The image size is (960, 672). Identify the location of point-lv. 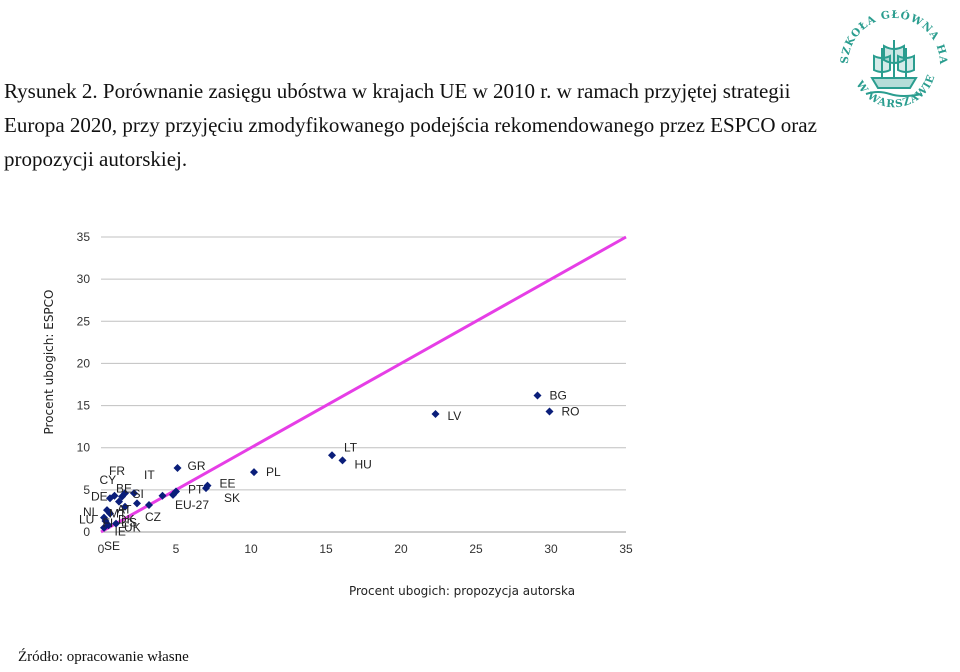
(436, 414).